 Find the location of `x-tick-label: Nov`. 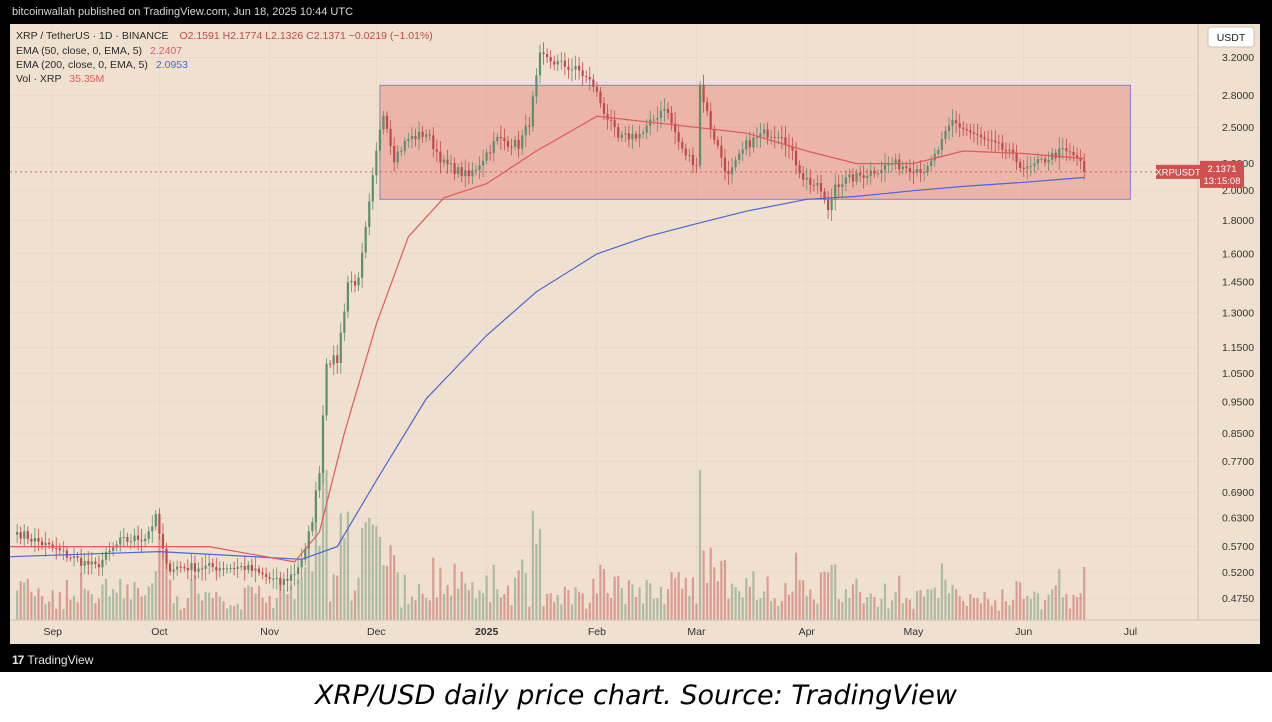

x-tick-label: Nov is located at coordinates (269, 632).